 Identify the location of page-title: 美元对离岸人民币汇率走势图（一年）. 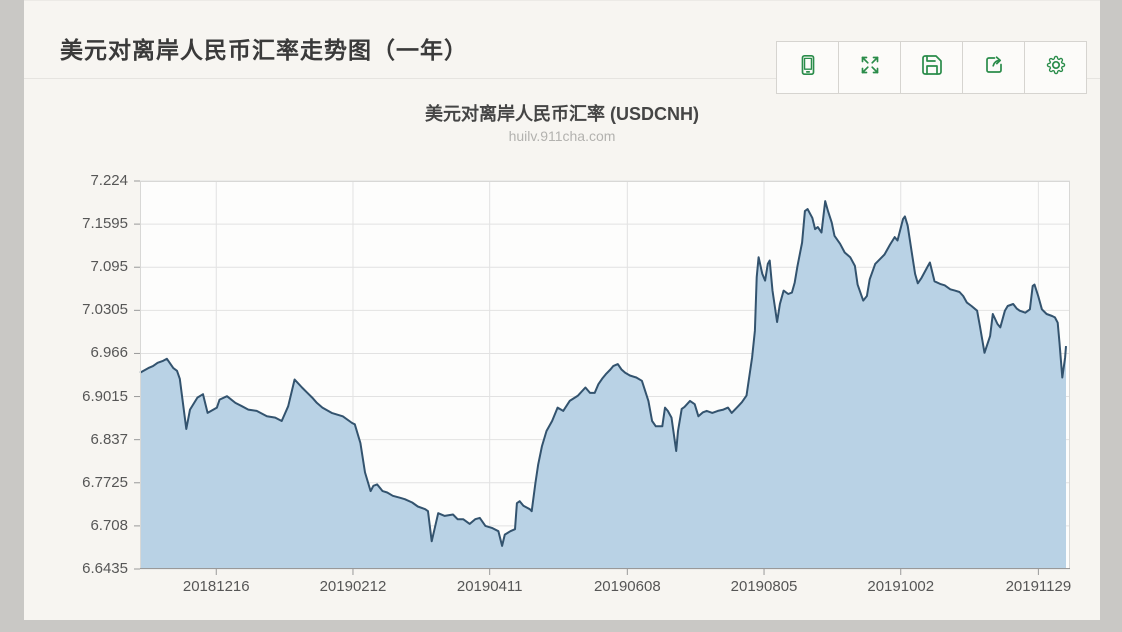
(264, 50).